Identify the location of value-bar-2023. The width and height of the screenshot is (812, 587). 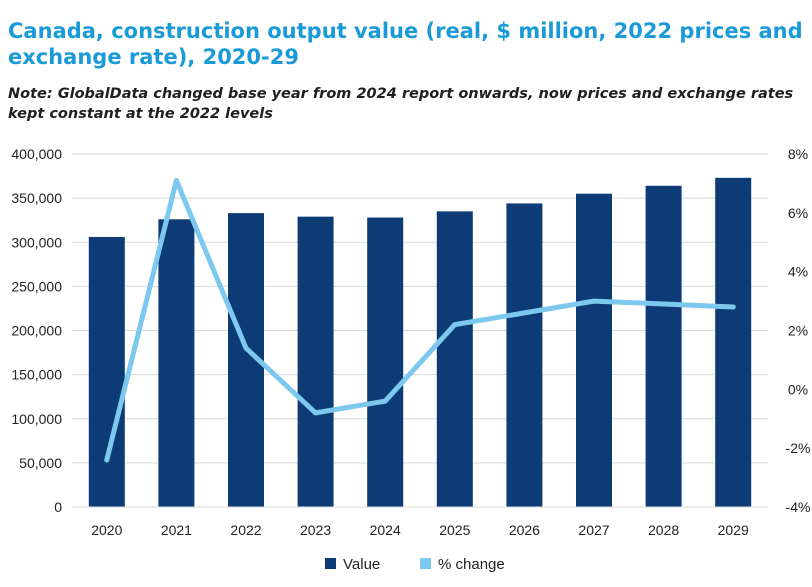
(315, 361).